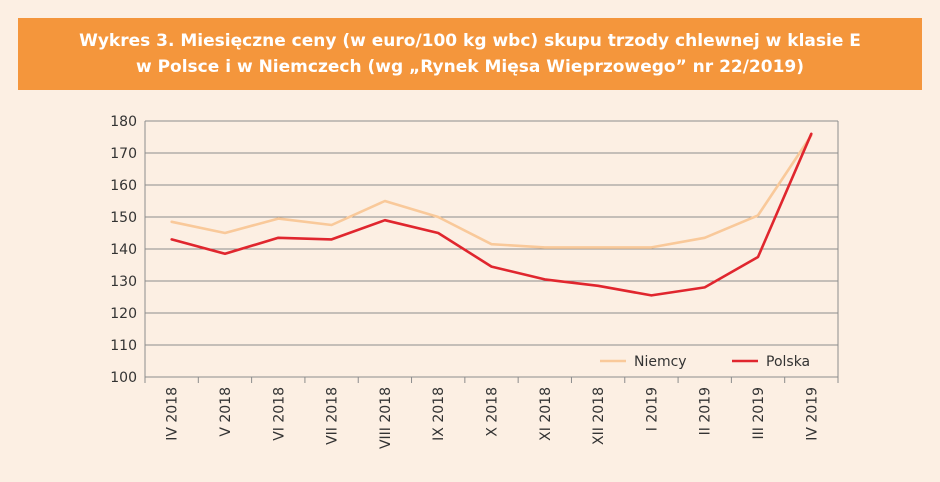  I want to click on x-tick-label: VI 2018, so click(279, 414).